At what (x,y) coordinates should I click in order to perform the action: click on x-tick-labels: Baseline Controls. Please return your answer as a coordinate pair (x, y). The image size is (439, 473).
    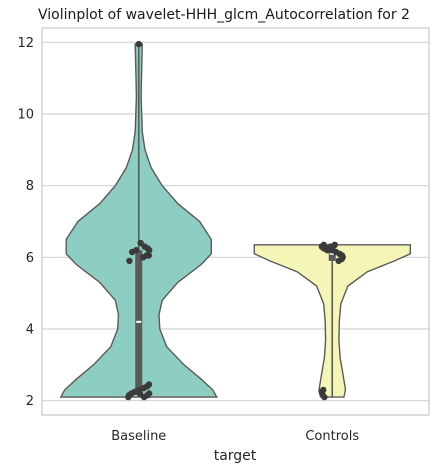
    Looking at the image, I should click on (235, 436).